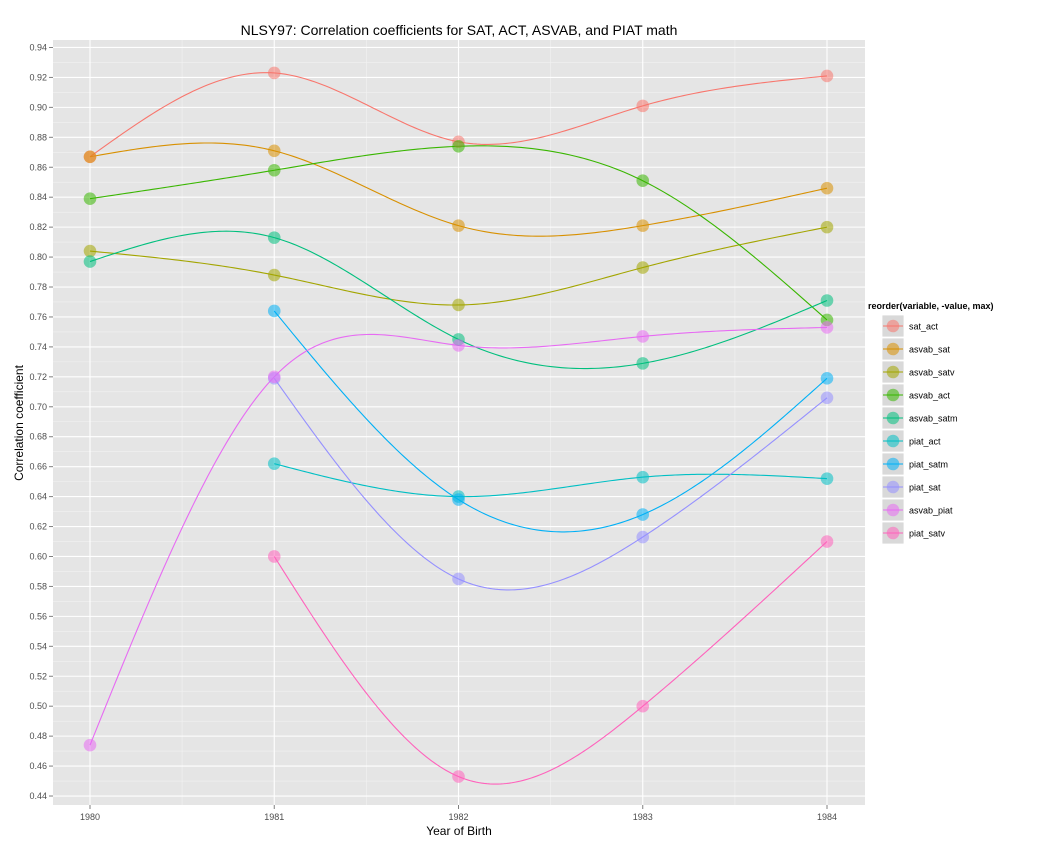 The height and width of the screenshot is (849, 1052). I want to click on legend-label-piat_act: piat_act, so click(925, 442).